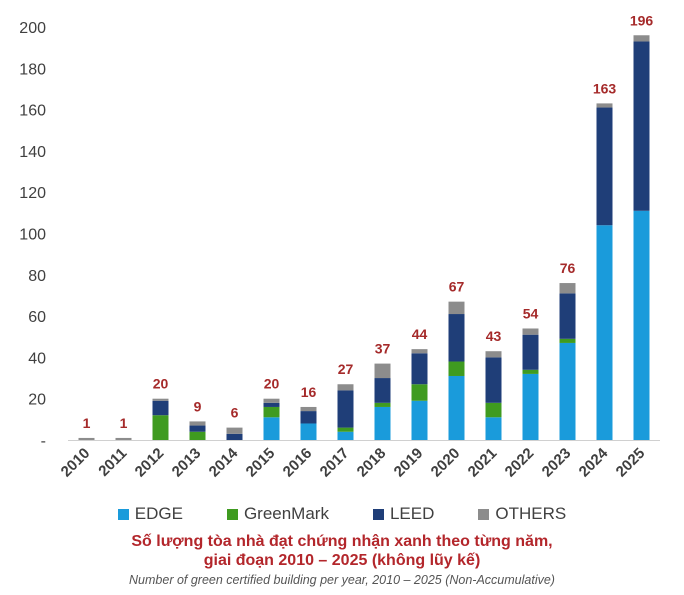  I want to click on bar-segment-others-2019, so click(419, 351).